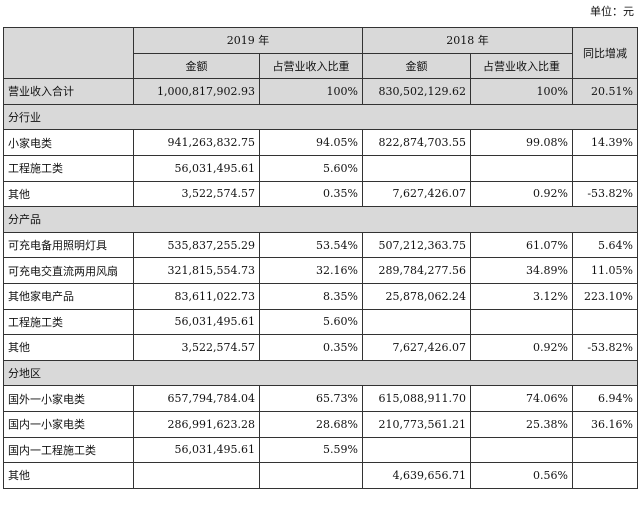 This screenshot has height=505, width=640. I want to click on amount-2019: 83,611,022.73, so click(196, 296).